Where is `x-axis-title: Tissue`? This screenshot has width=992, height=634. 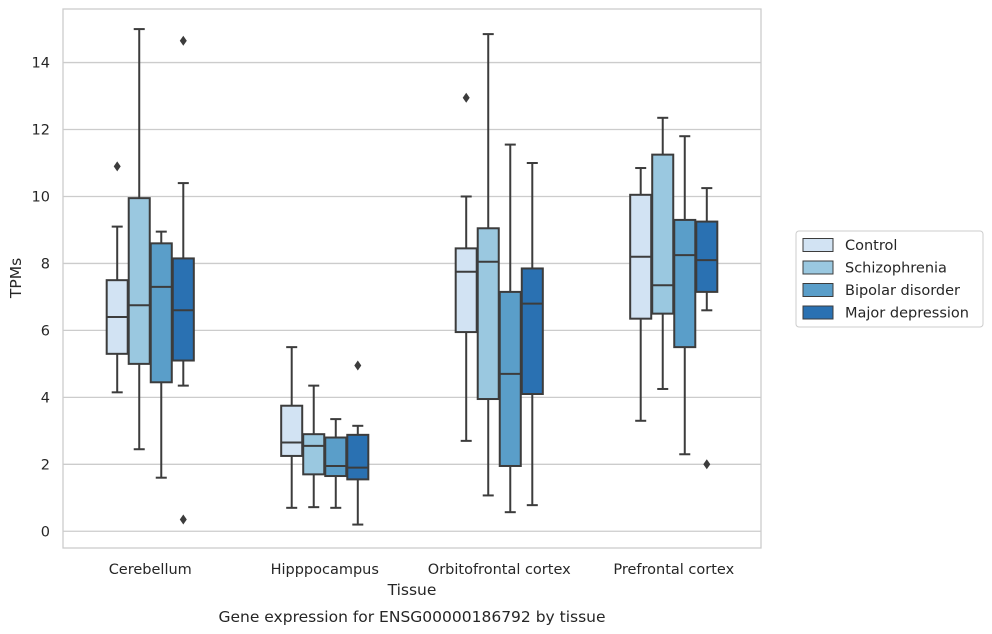
x-axis-title: Tissue is located at coordinates (412, 590).